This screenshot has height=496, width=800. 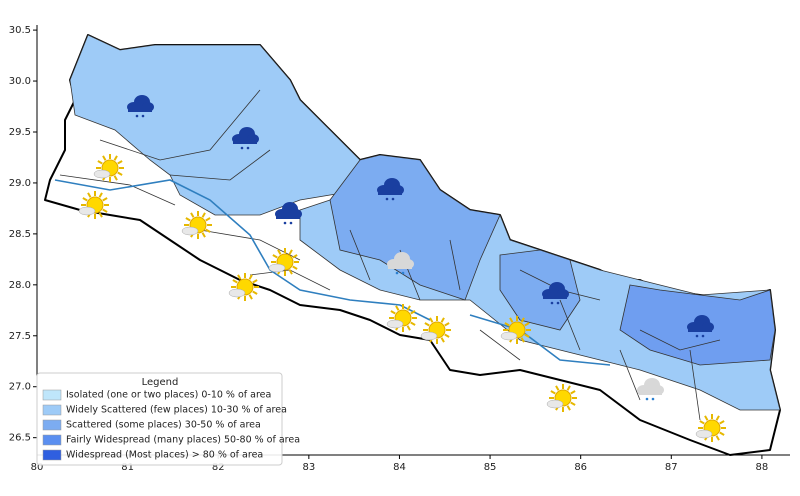 I want to click on legend-box, so click(x=159, y=419).